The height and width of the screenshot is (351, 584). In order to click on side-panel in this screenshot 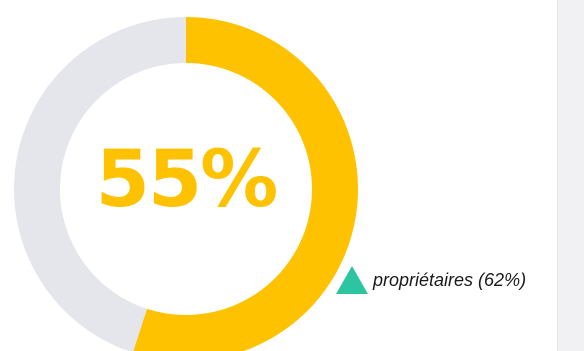, I will do `click(570, 175)`.